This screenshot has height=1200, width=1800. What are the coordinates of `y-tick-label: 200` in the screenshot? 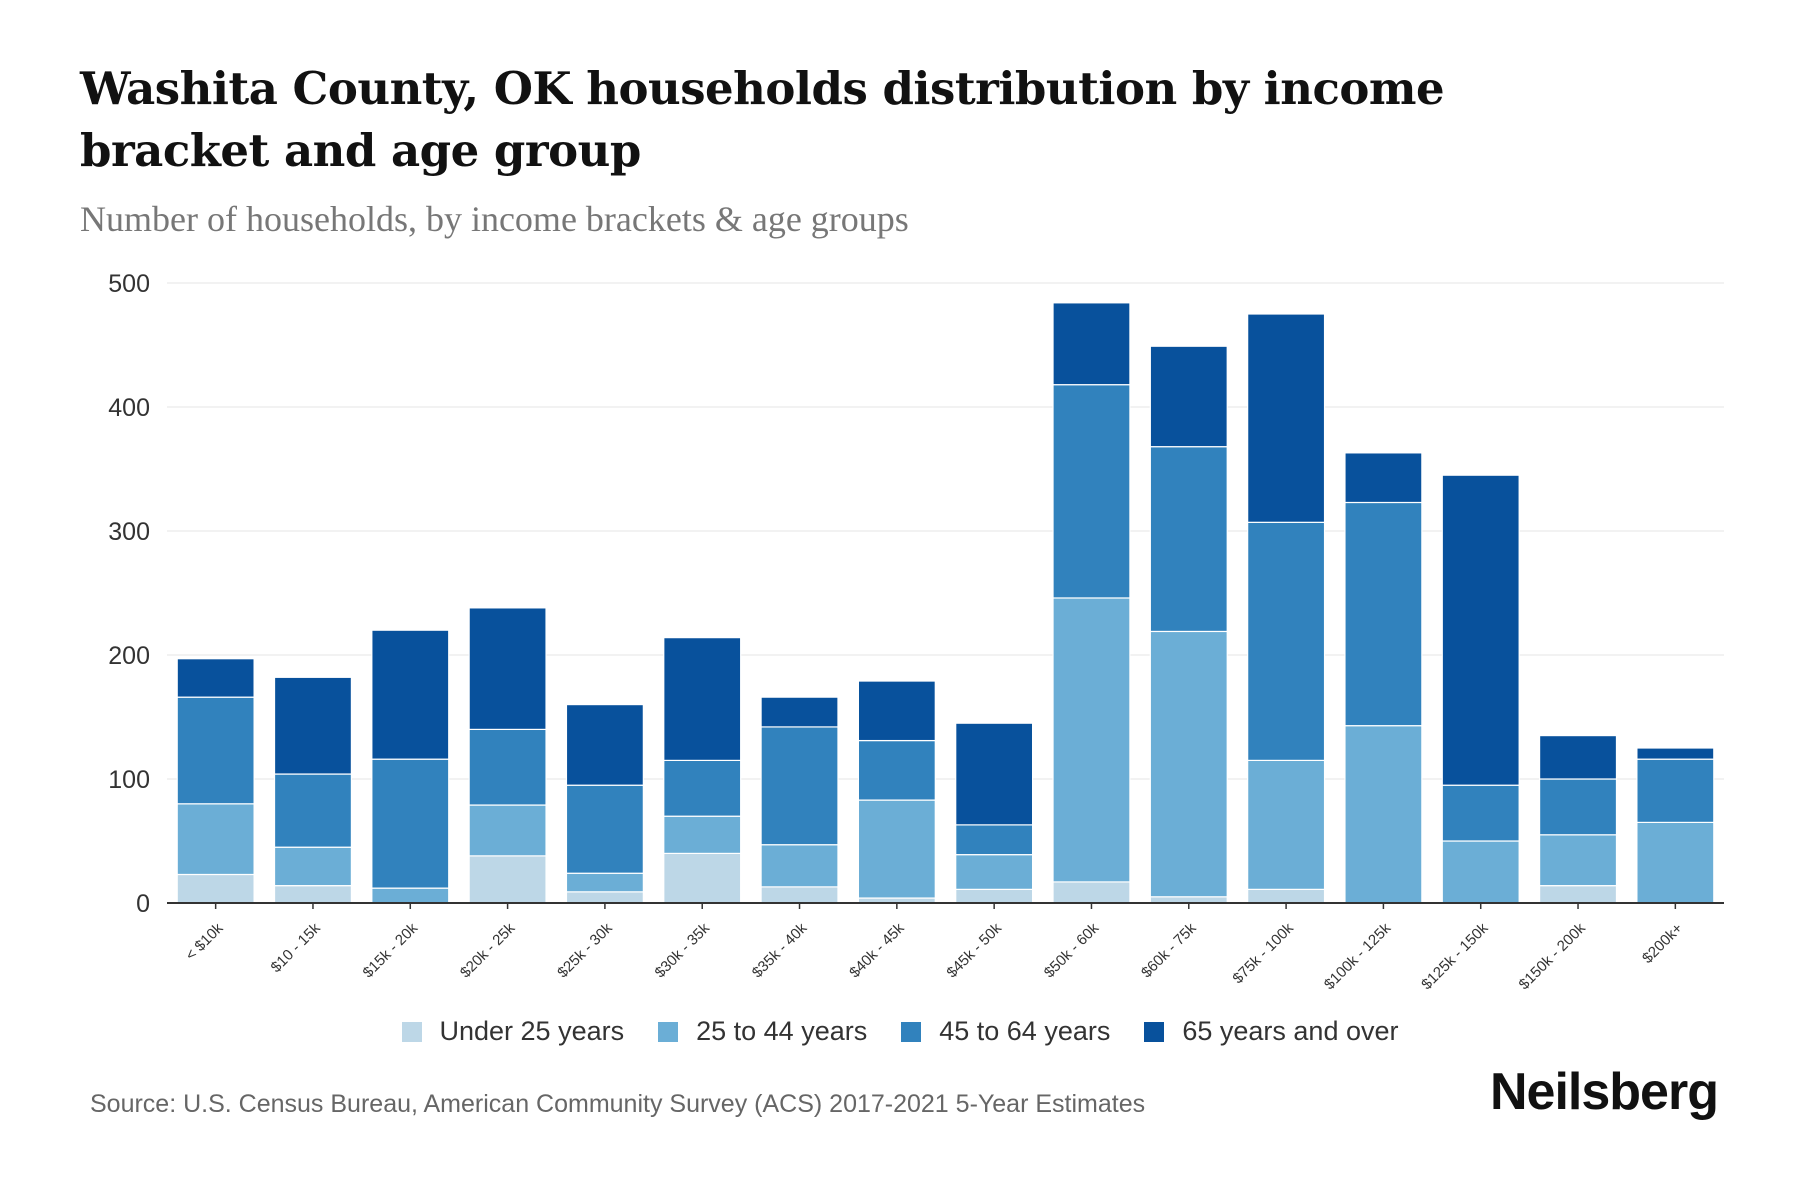 It's located at (129, 656).